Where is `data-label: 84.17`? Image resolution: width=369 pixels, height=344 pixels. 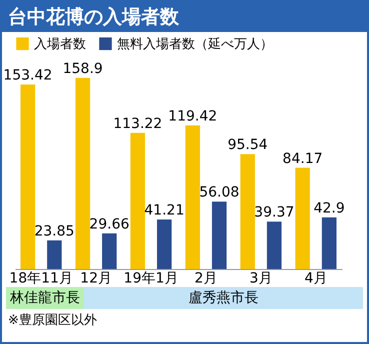
data-label: 84.17 is located at coordinates (302, 158).